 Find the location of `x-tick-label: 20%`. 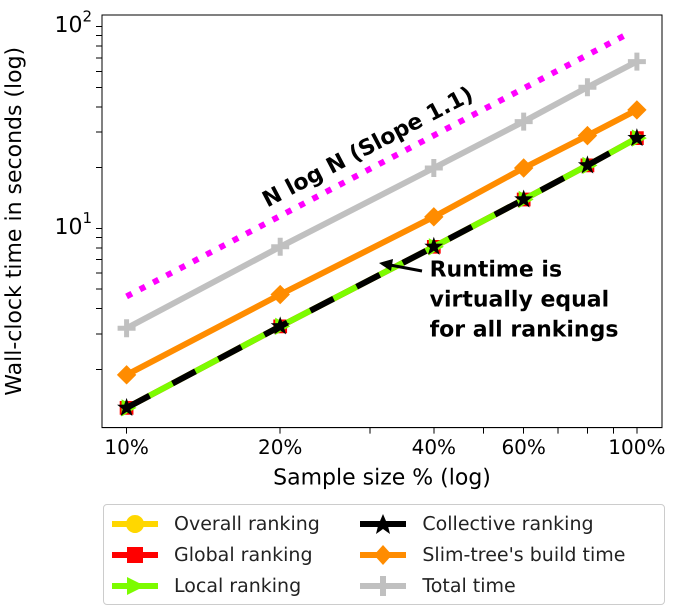

x-tick-label: 20% is located at coordinates (280, 446).